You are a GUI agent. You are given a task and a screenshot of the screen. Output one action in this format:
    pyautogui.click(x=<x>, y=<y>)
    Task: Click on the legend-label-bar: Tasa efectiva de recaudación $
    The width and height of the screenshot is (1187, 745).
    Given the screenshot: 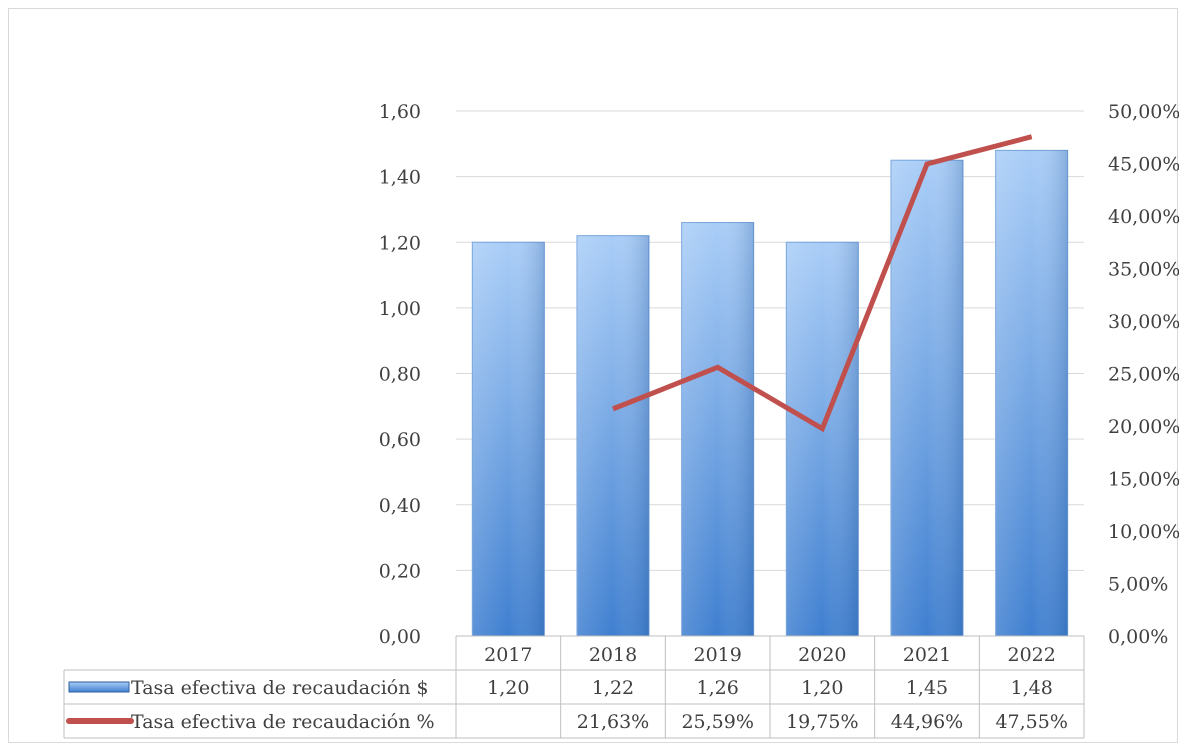 What is the action you would take?
    pyautogui.click(x=280, y=688)
    